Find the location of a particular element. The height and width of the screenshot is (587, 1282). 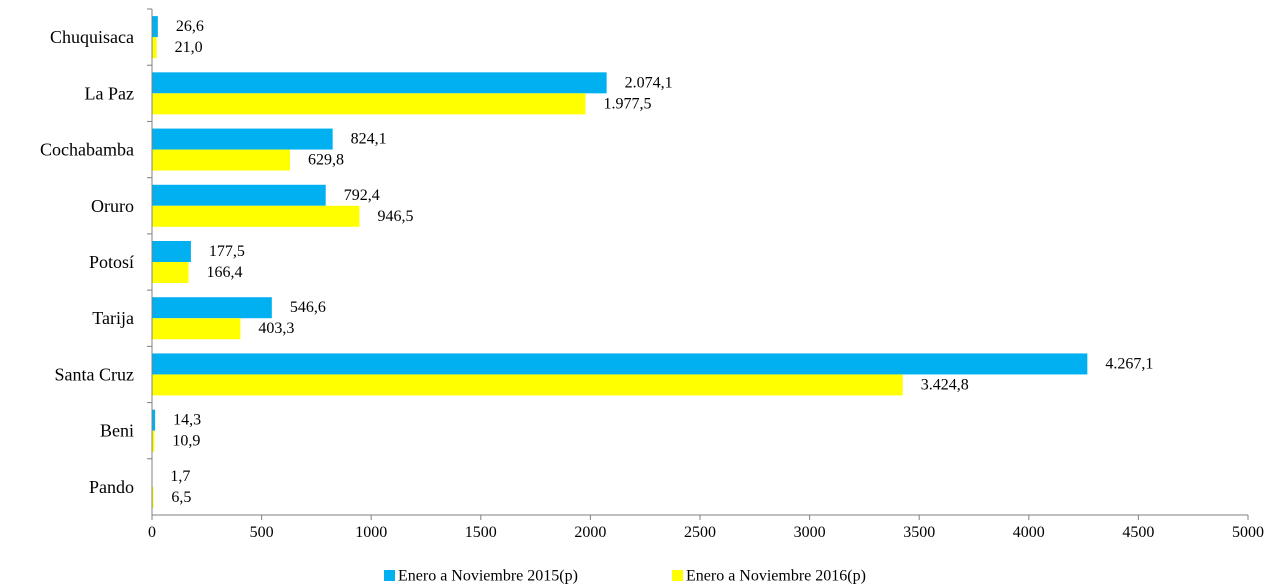

x-tick-label-3500: 3500 is located at coordinates (919, 532).